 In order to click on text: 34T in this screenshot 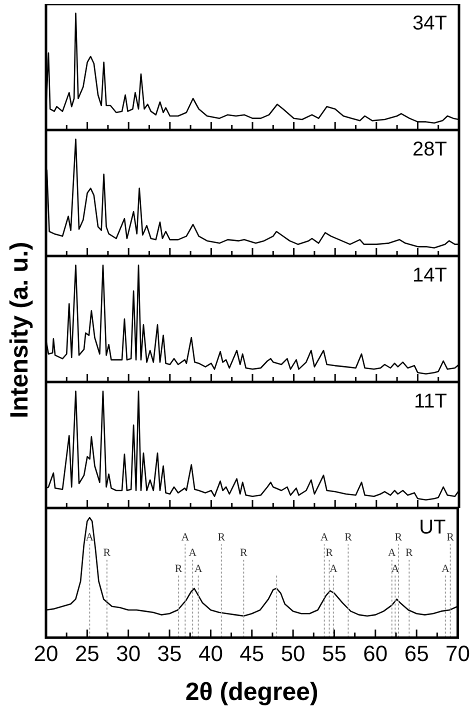, I will do `click(429, 23)`.